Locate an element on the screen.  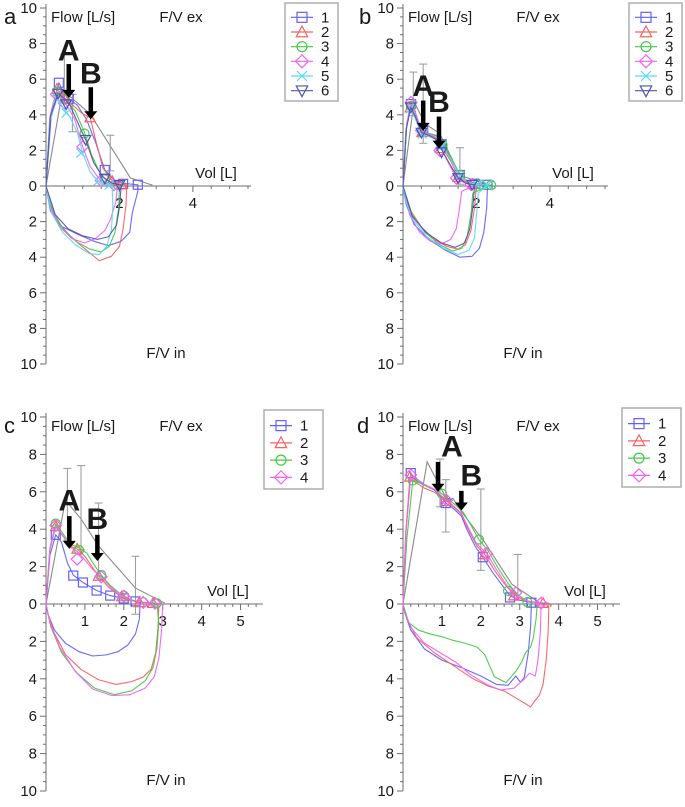
series-1-line is located at coordinates (467, 579).